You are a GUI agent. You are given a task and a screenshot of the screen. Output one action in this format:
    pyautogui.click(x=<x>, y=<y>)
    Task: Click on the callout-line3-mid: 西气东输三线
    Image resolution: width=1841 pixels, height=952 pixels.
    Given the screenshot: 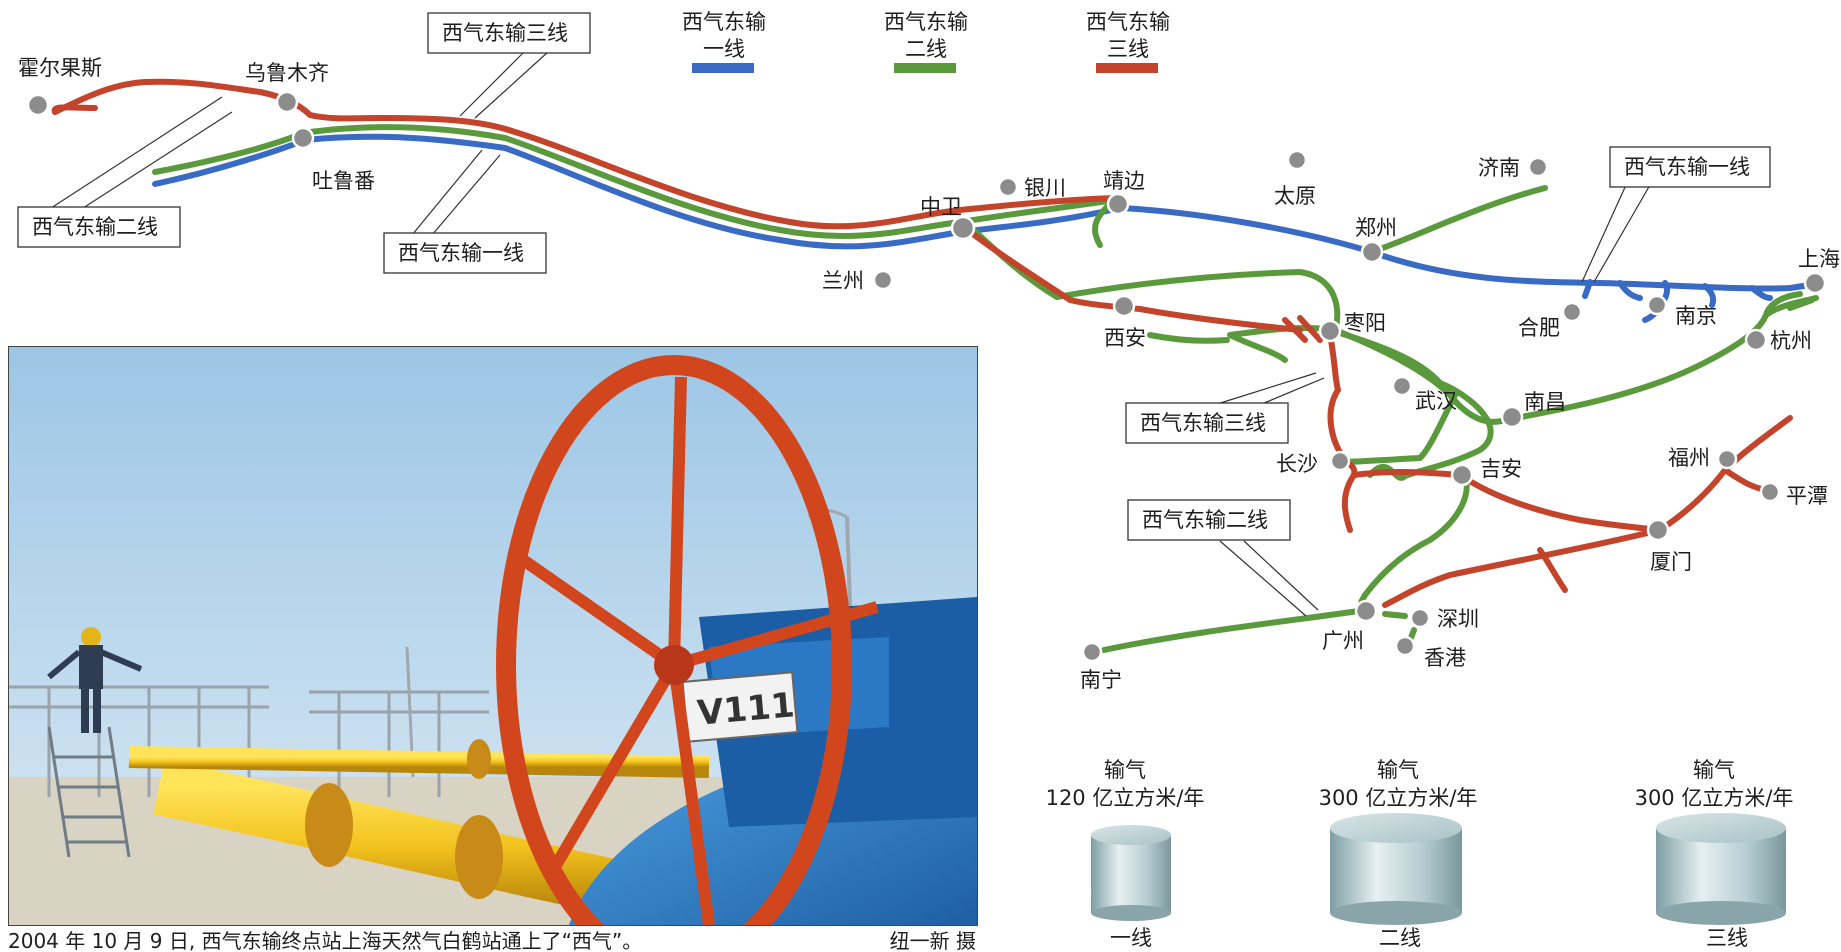 What is the action you would take?
    pyautogui.click(x=1225, y=408)
    